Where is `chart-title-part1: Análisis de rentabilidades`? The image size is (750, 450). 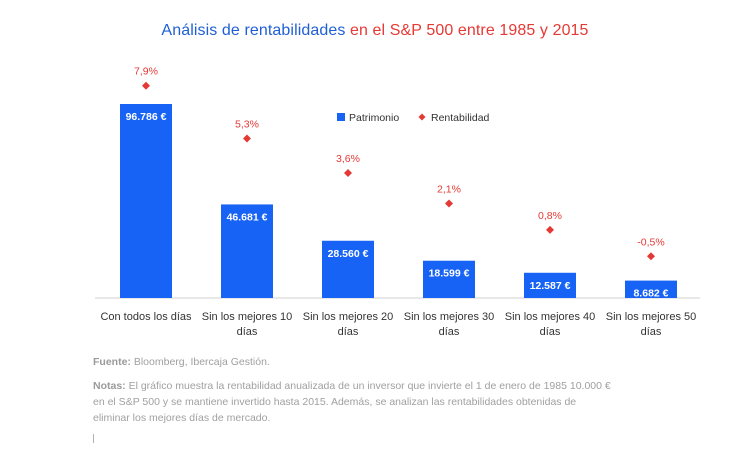 chart-title-part1: Análisis de rentabilidades is located at coordinates (253, 30).